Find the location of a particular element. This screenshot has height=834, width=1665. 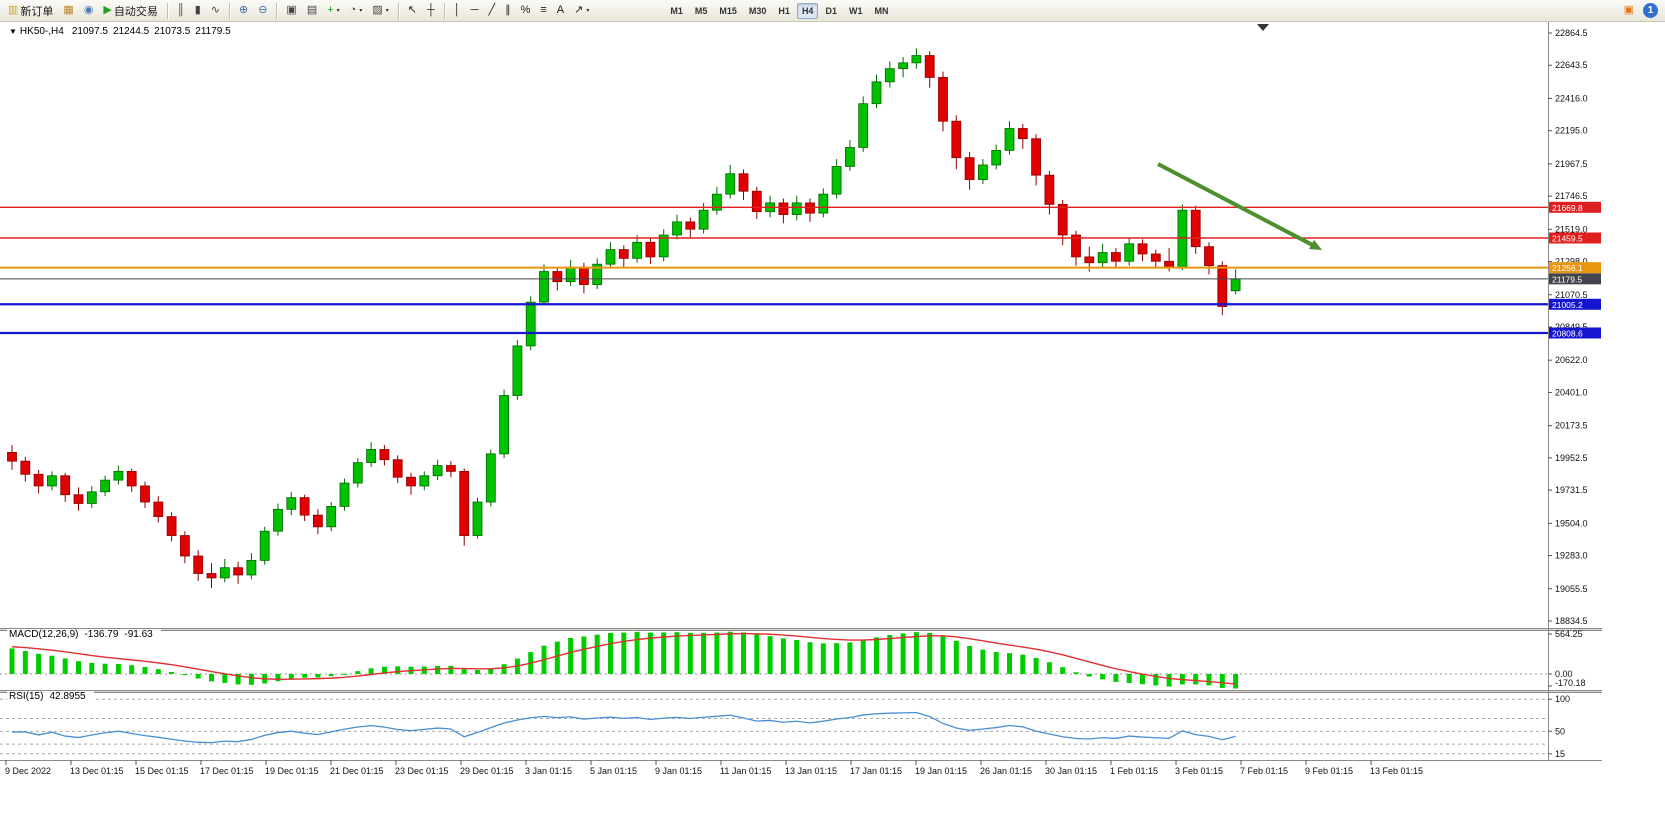

indicators-button: ▤ is located at coordinates (312, 11).